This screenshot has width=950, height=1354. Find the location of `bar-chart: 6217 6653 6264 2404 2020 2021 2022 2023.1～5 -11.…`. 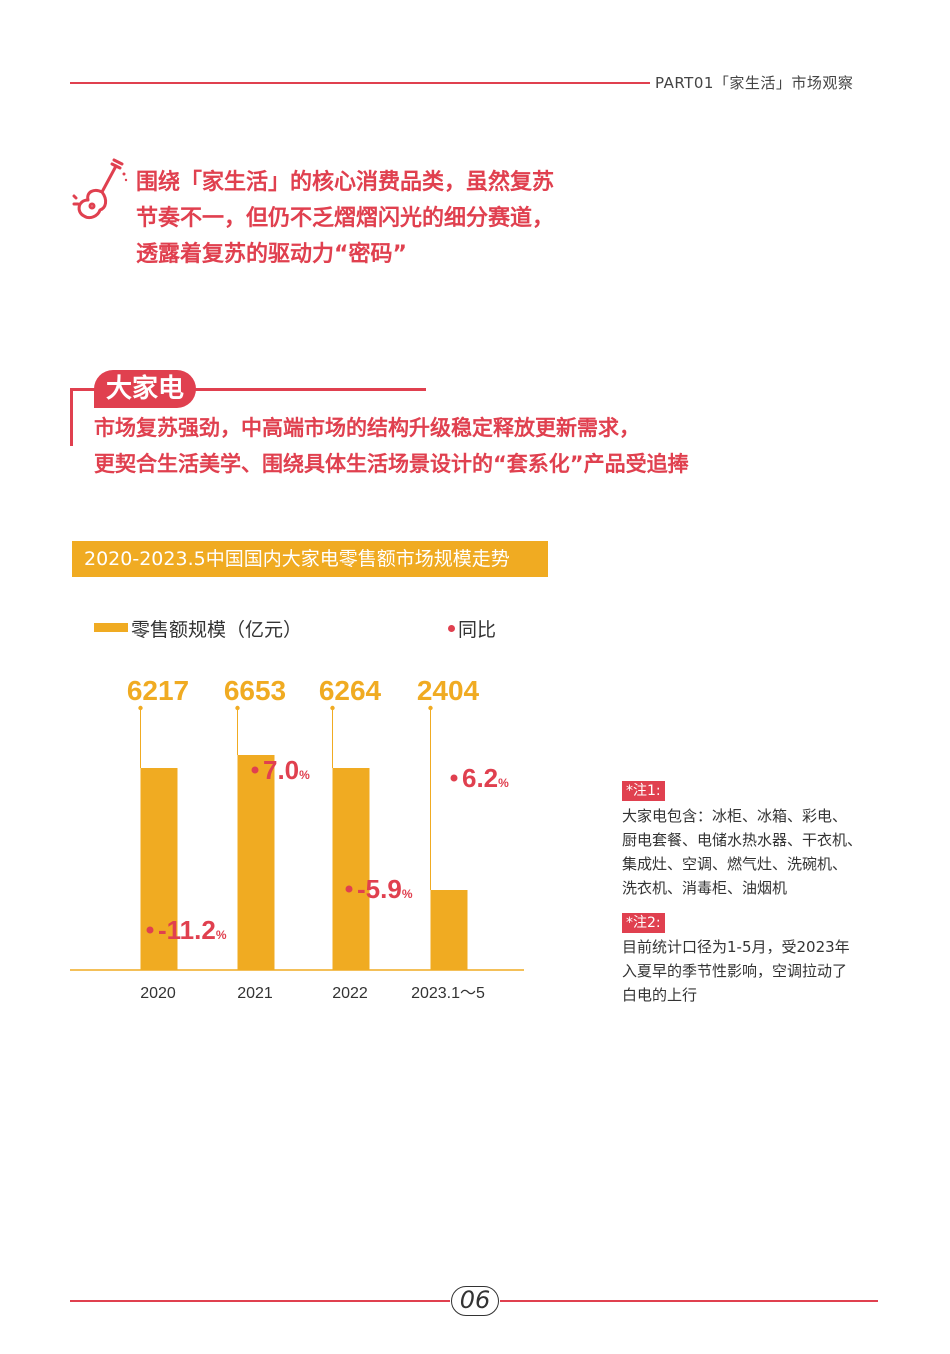

bar-chart: 6217 6653 6264 2404 2020 2021 2022 2023.1～5 -11.… is located at coordinates (297, 838).